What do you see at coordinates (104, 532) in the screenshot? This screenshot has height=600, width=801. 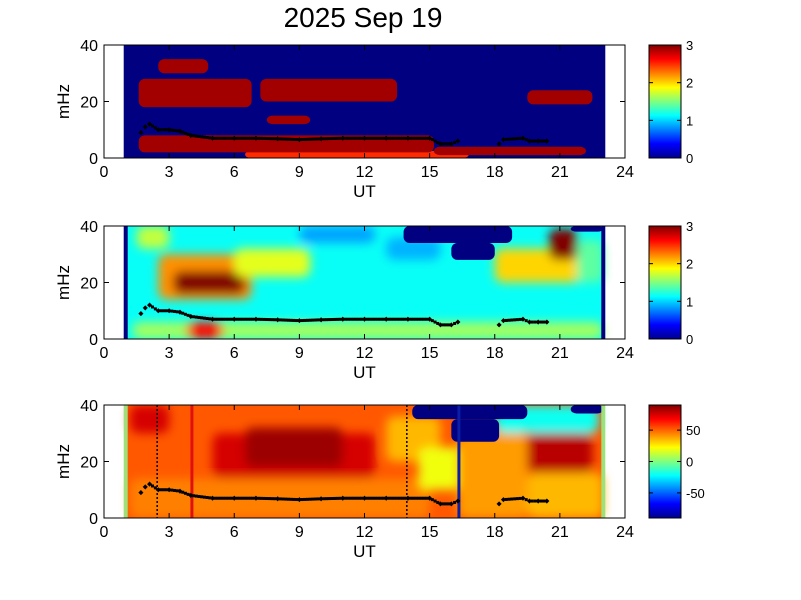 I see `x-tick-label: 0` at bounding box center [104, 532].